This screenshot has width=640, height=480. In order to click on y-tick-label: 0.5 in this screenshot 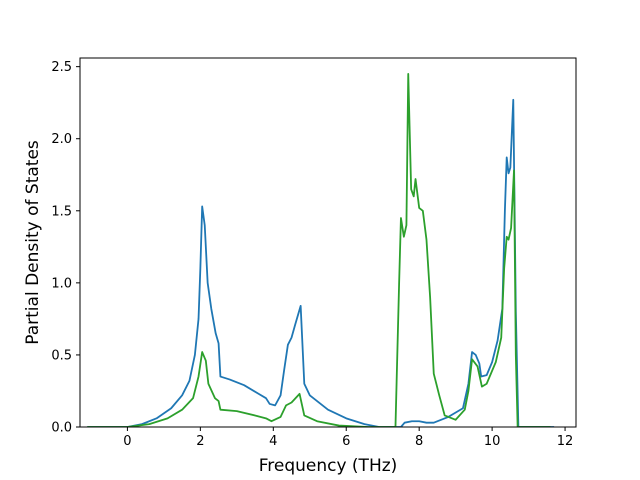, I will do `click(61, 355)`.